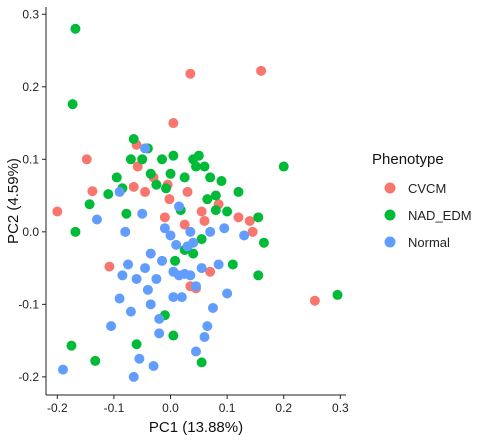 This screenshot has height=443, width=480. I want to click on x-axis-ticks: -0.2 -0.1 0.0 0.1 0.2 0.3, so click(198, 405).